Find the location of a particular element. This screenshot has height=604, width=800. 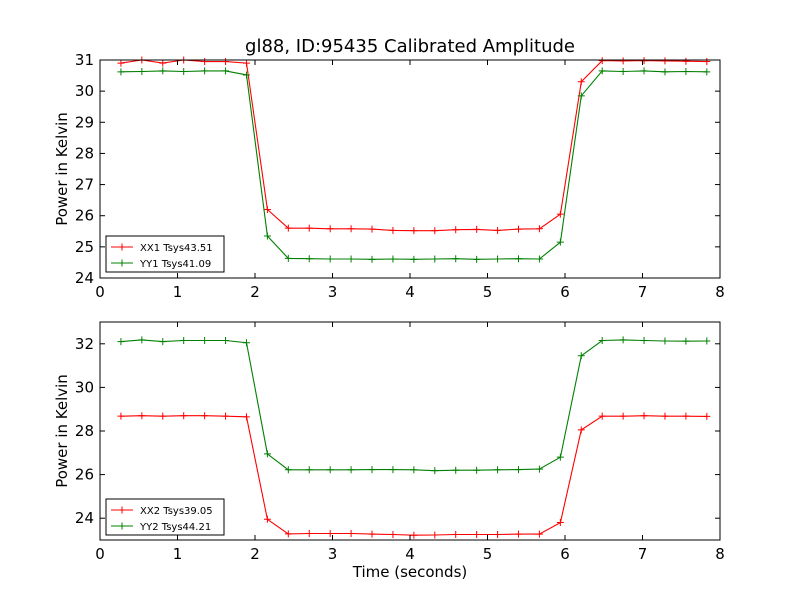

chart-title: gl88, ID:95435 Calibrated Amplitude is located at coordinates (410, 46).